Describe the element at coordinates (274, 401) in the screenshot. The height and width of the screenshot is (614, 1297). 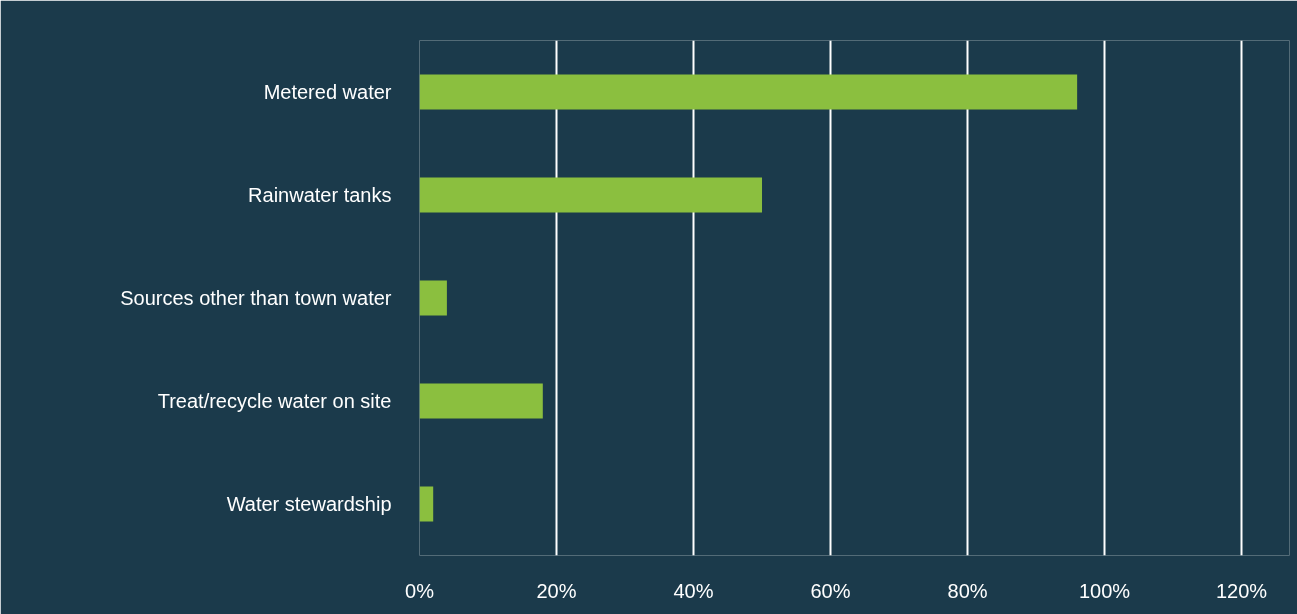
I see `y-tick-label: Treat/recycle water on site` at that location.